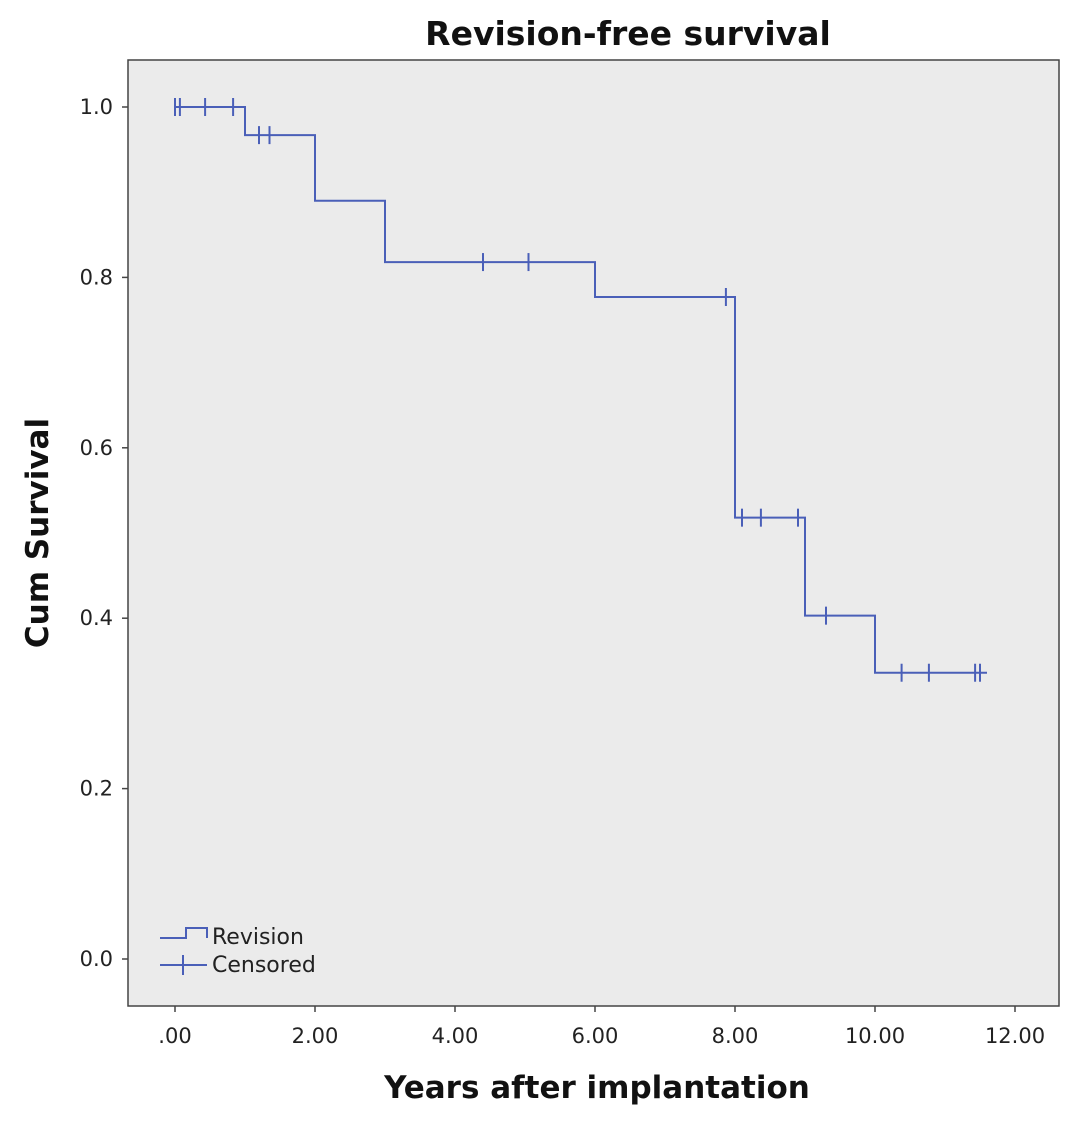  What do you see at coordinates (455, 1036) in the screenshot?
I see `x-tick-label: 4.00` at bounding box center [455, 1036].